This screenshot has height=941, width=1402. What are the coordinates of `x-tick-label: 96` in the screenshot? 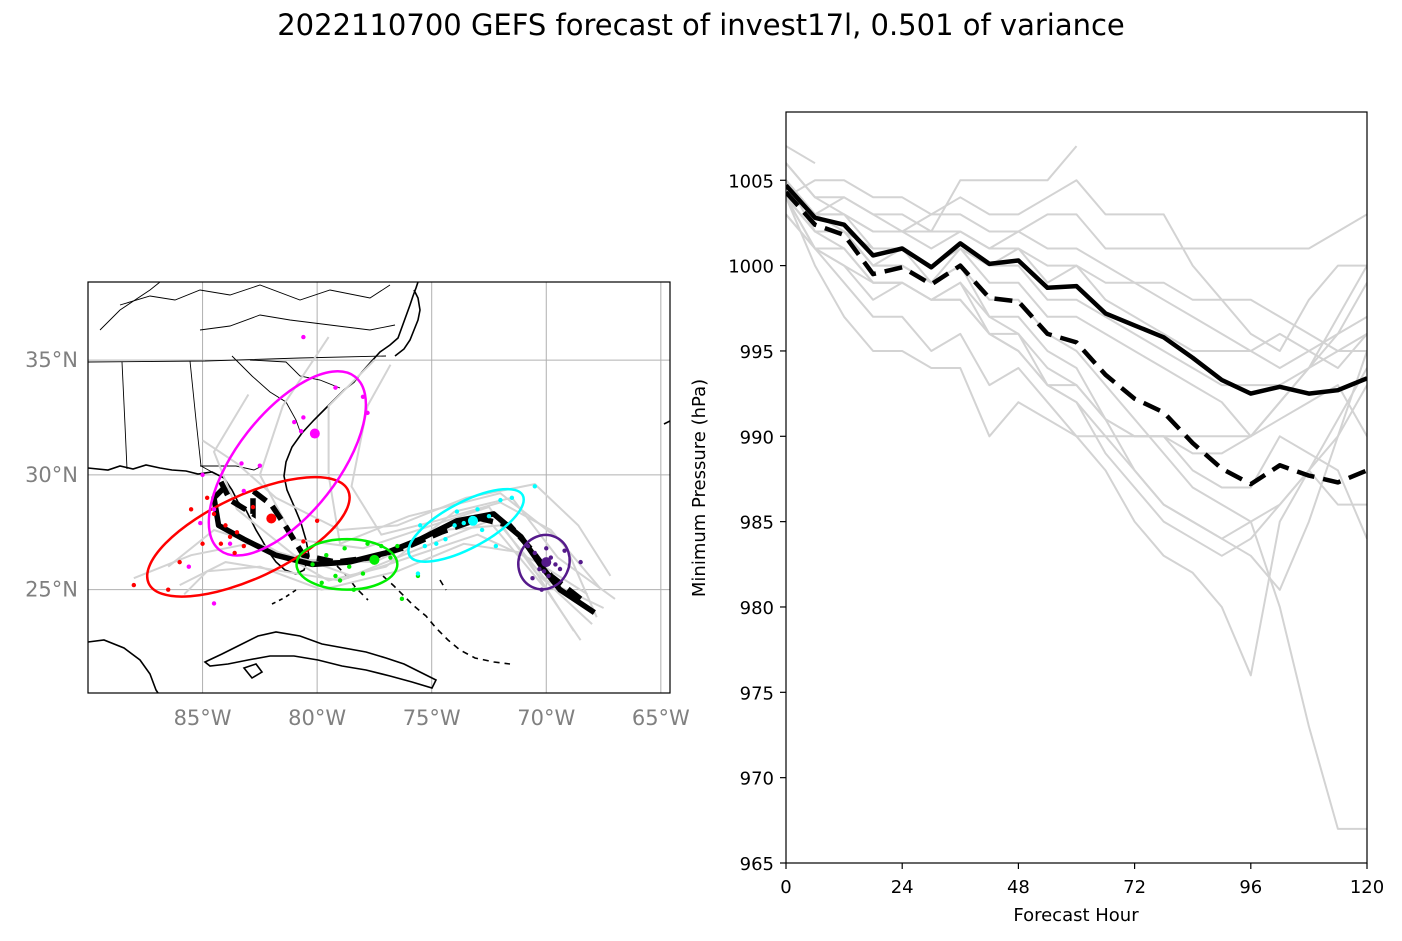 It's located at (1250, 887).